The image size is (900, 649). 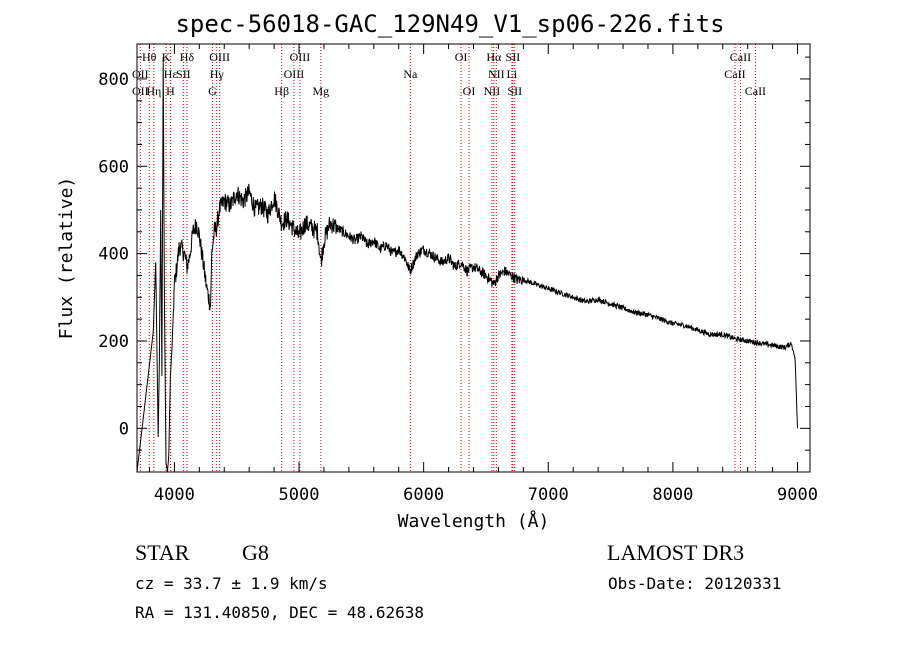 I want to click on chart-title: spec-56018-GAC_129N49_V1_sp06-226.fits, so click(x=450, y=24).